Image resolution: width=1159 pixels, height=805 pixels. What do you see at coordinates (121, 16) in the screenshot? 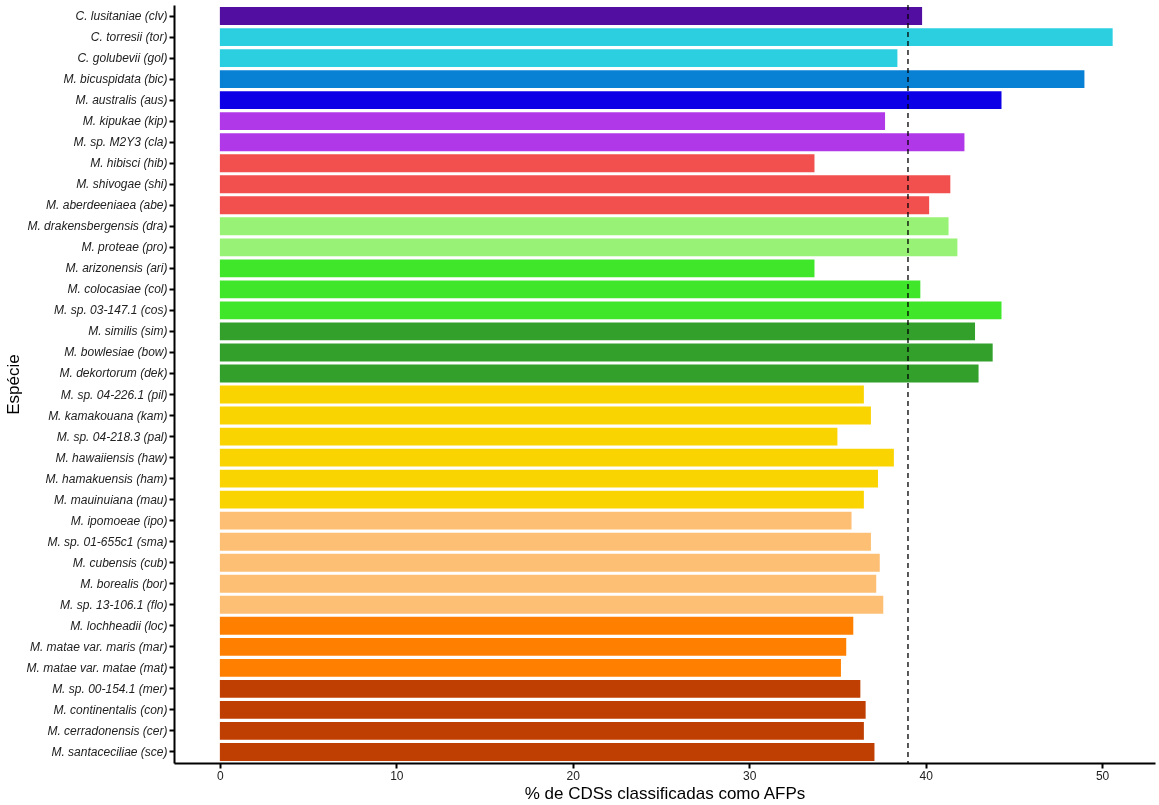
I see `y-tick-label: C. lusitaniae (clv)` at bounding box center [121, 16].